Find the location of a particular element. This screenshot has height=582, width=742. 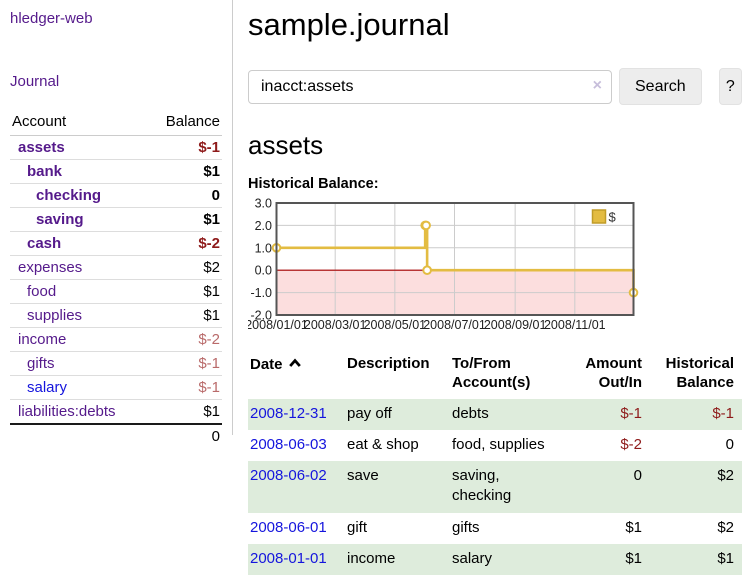

account-row: liabilities:debts $1 is located at coordinates (116, 412).